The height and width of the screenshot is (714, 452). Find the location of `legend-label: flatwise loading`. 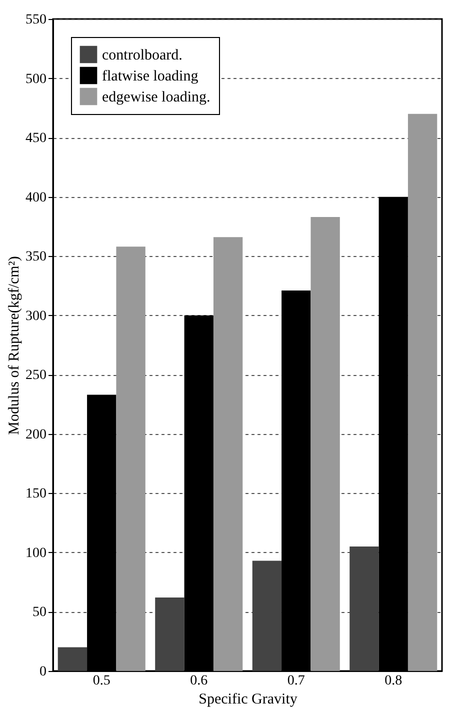

legend-label: flatwise loading is located at coordinates (150, 76).